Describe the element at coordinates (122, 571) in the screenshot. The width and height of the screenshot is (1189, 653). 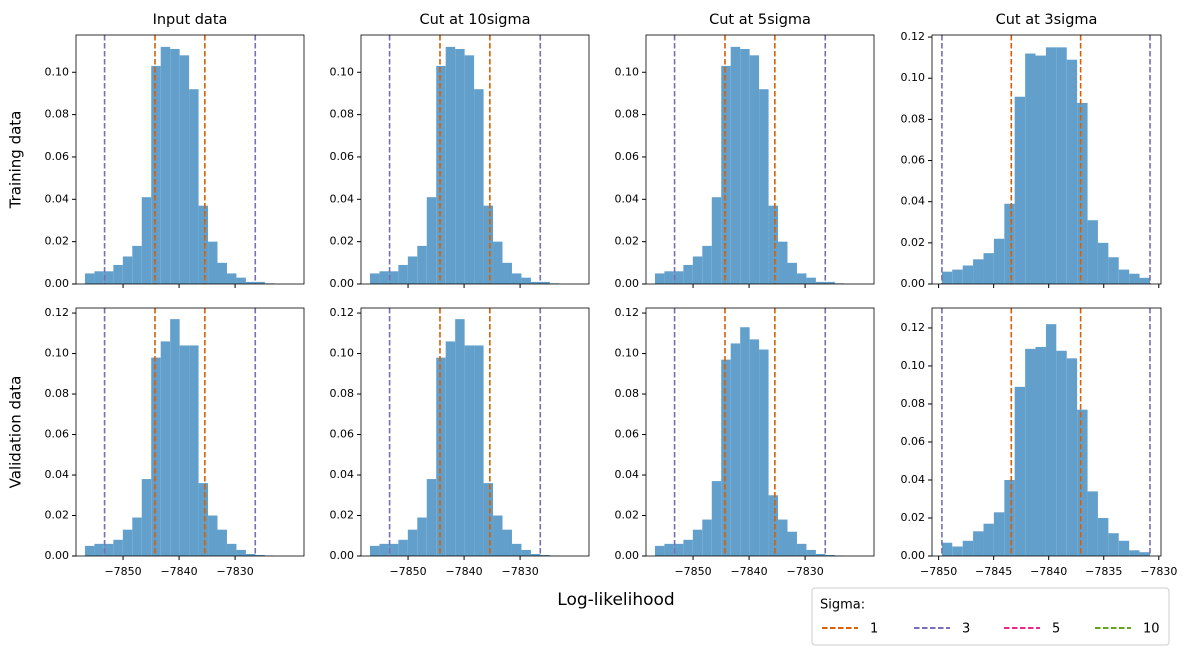
I see `x-tick-label: −7850` at that location.